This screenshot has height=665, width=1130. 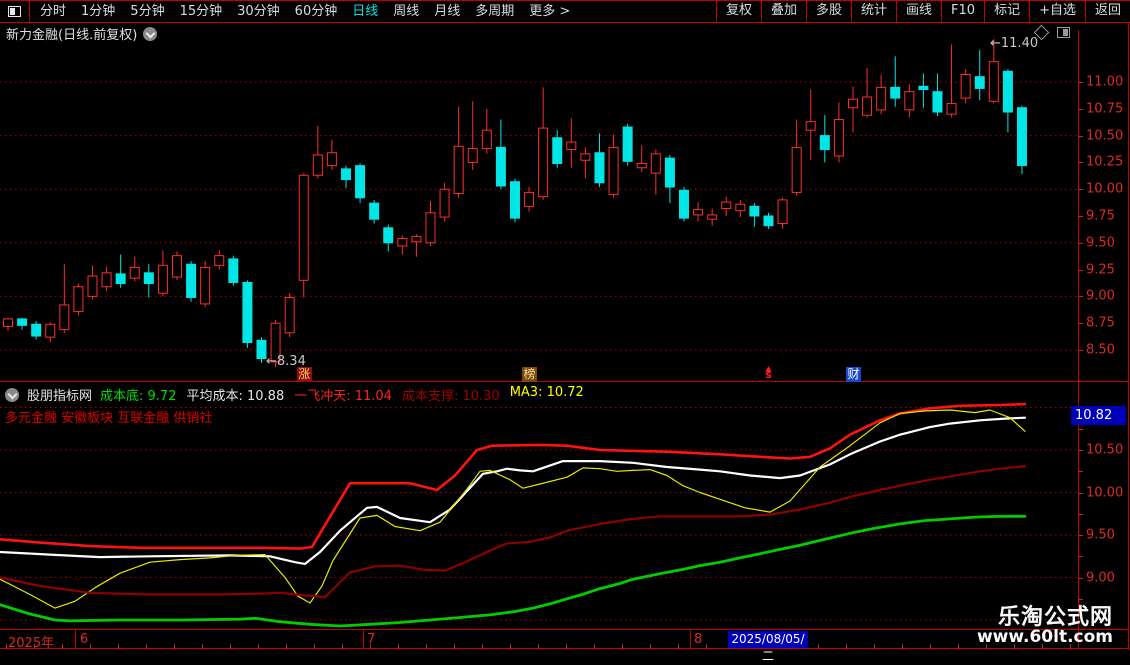 What do you see at coordinates (109, 418) in the screenshot?
I see `stock-tags: 多元金融 安徽板块 互联金融 供销社` at bounding box center [109, 418].